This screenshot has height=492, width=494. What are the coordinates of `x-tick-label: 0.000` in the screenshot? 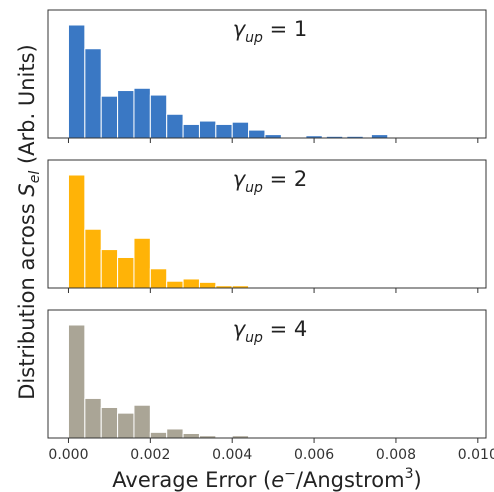 It's located at (68, 455).